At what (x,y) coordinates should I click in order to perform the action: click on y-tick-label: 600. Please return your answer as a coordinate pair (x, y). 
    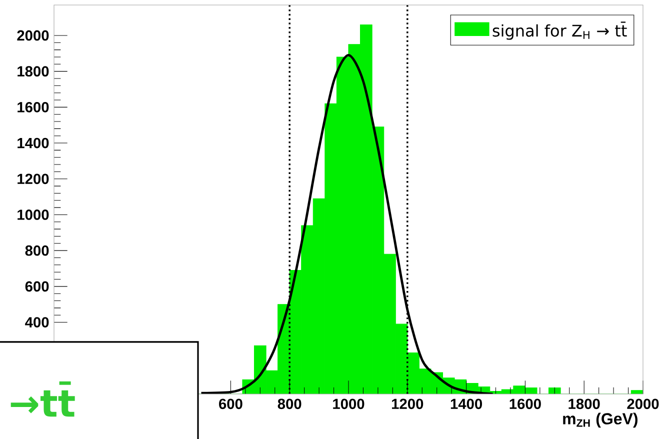
    Looking at the image, I should click on (37, 286).